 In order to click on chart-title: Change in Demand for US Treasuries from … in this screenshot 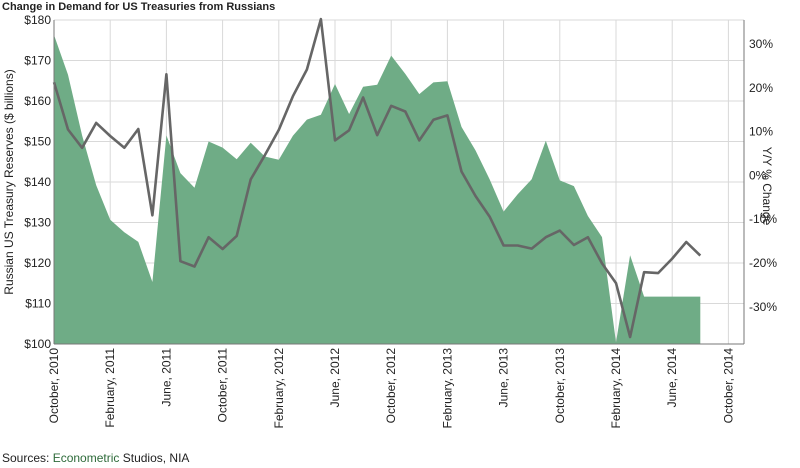, I will do `click(139, 7)`.